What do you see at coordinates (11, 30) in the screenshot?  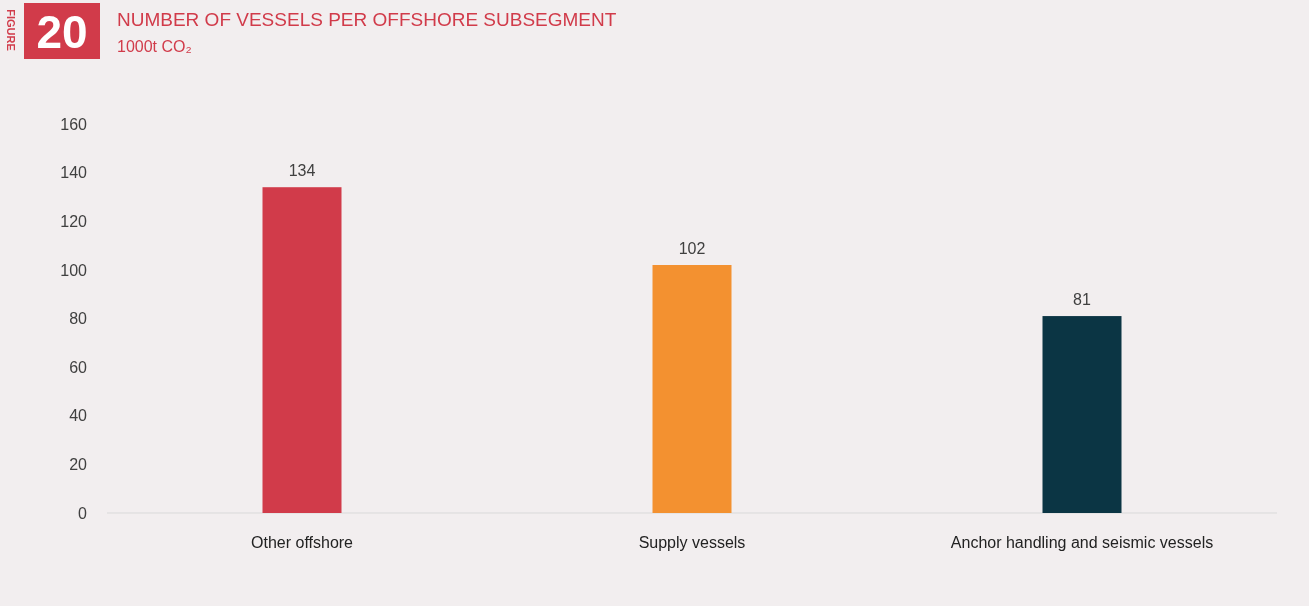 I see `text: FIGURE` at bounding box center [11, 30].